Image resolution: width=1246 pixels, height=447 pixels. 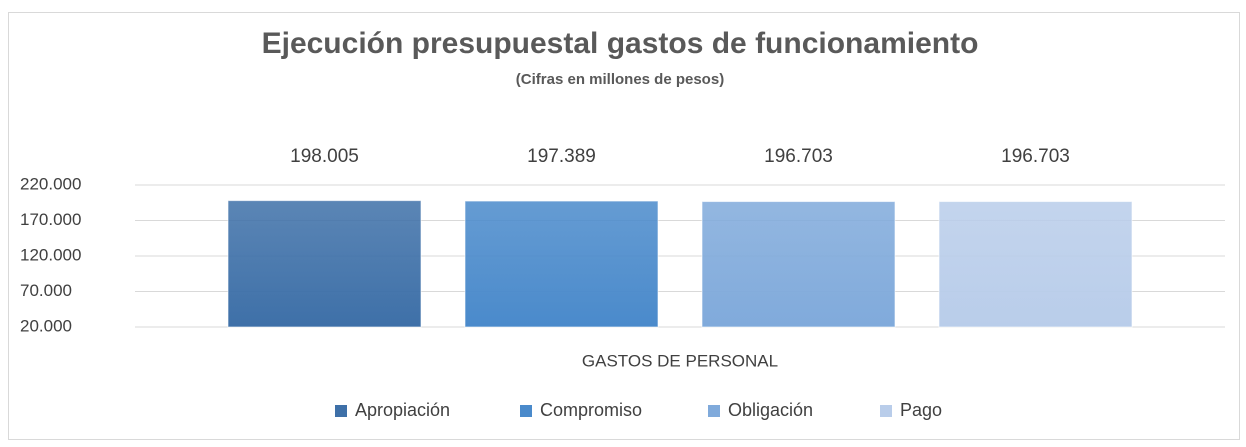 I want to click on legend-label: Pago, so click(x=921, y=410).